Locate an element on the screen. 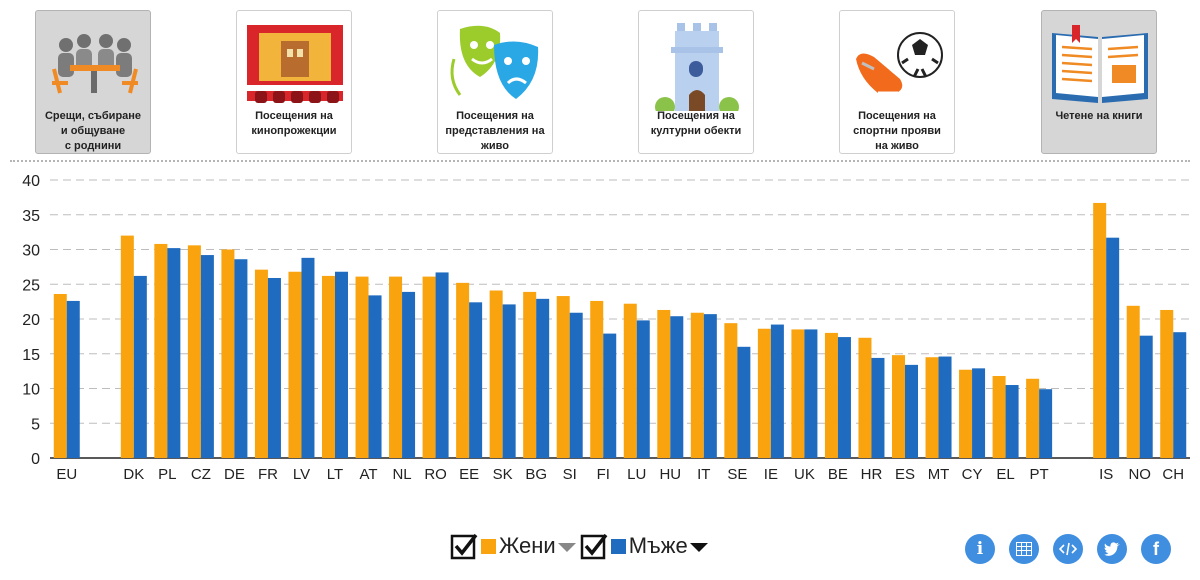  x-tick-label: IE is located at coordinates (771, 474).